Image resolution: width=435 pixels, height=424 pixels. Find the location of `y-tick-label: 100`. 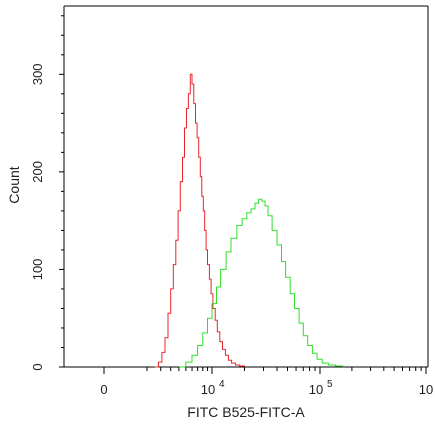

y-tick-label: 100 is located at coordinates (37, 270).